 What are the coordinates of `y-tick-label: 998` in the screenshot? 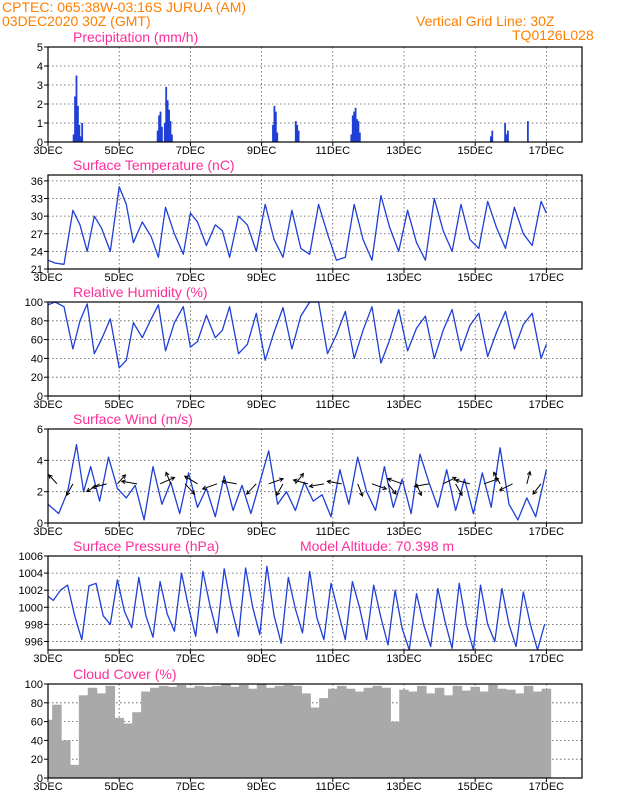 It's located at (34, 625).